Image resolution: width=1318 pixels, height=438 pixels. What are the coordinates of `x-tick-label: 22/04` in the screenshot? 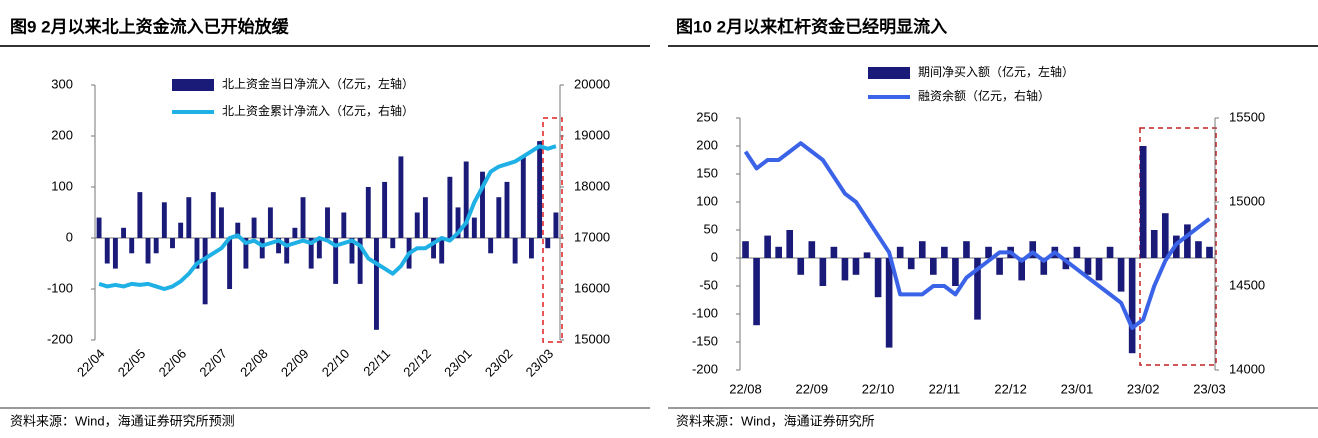 It's located at (91, 363).